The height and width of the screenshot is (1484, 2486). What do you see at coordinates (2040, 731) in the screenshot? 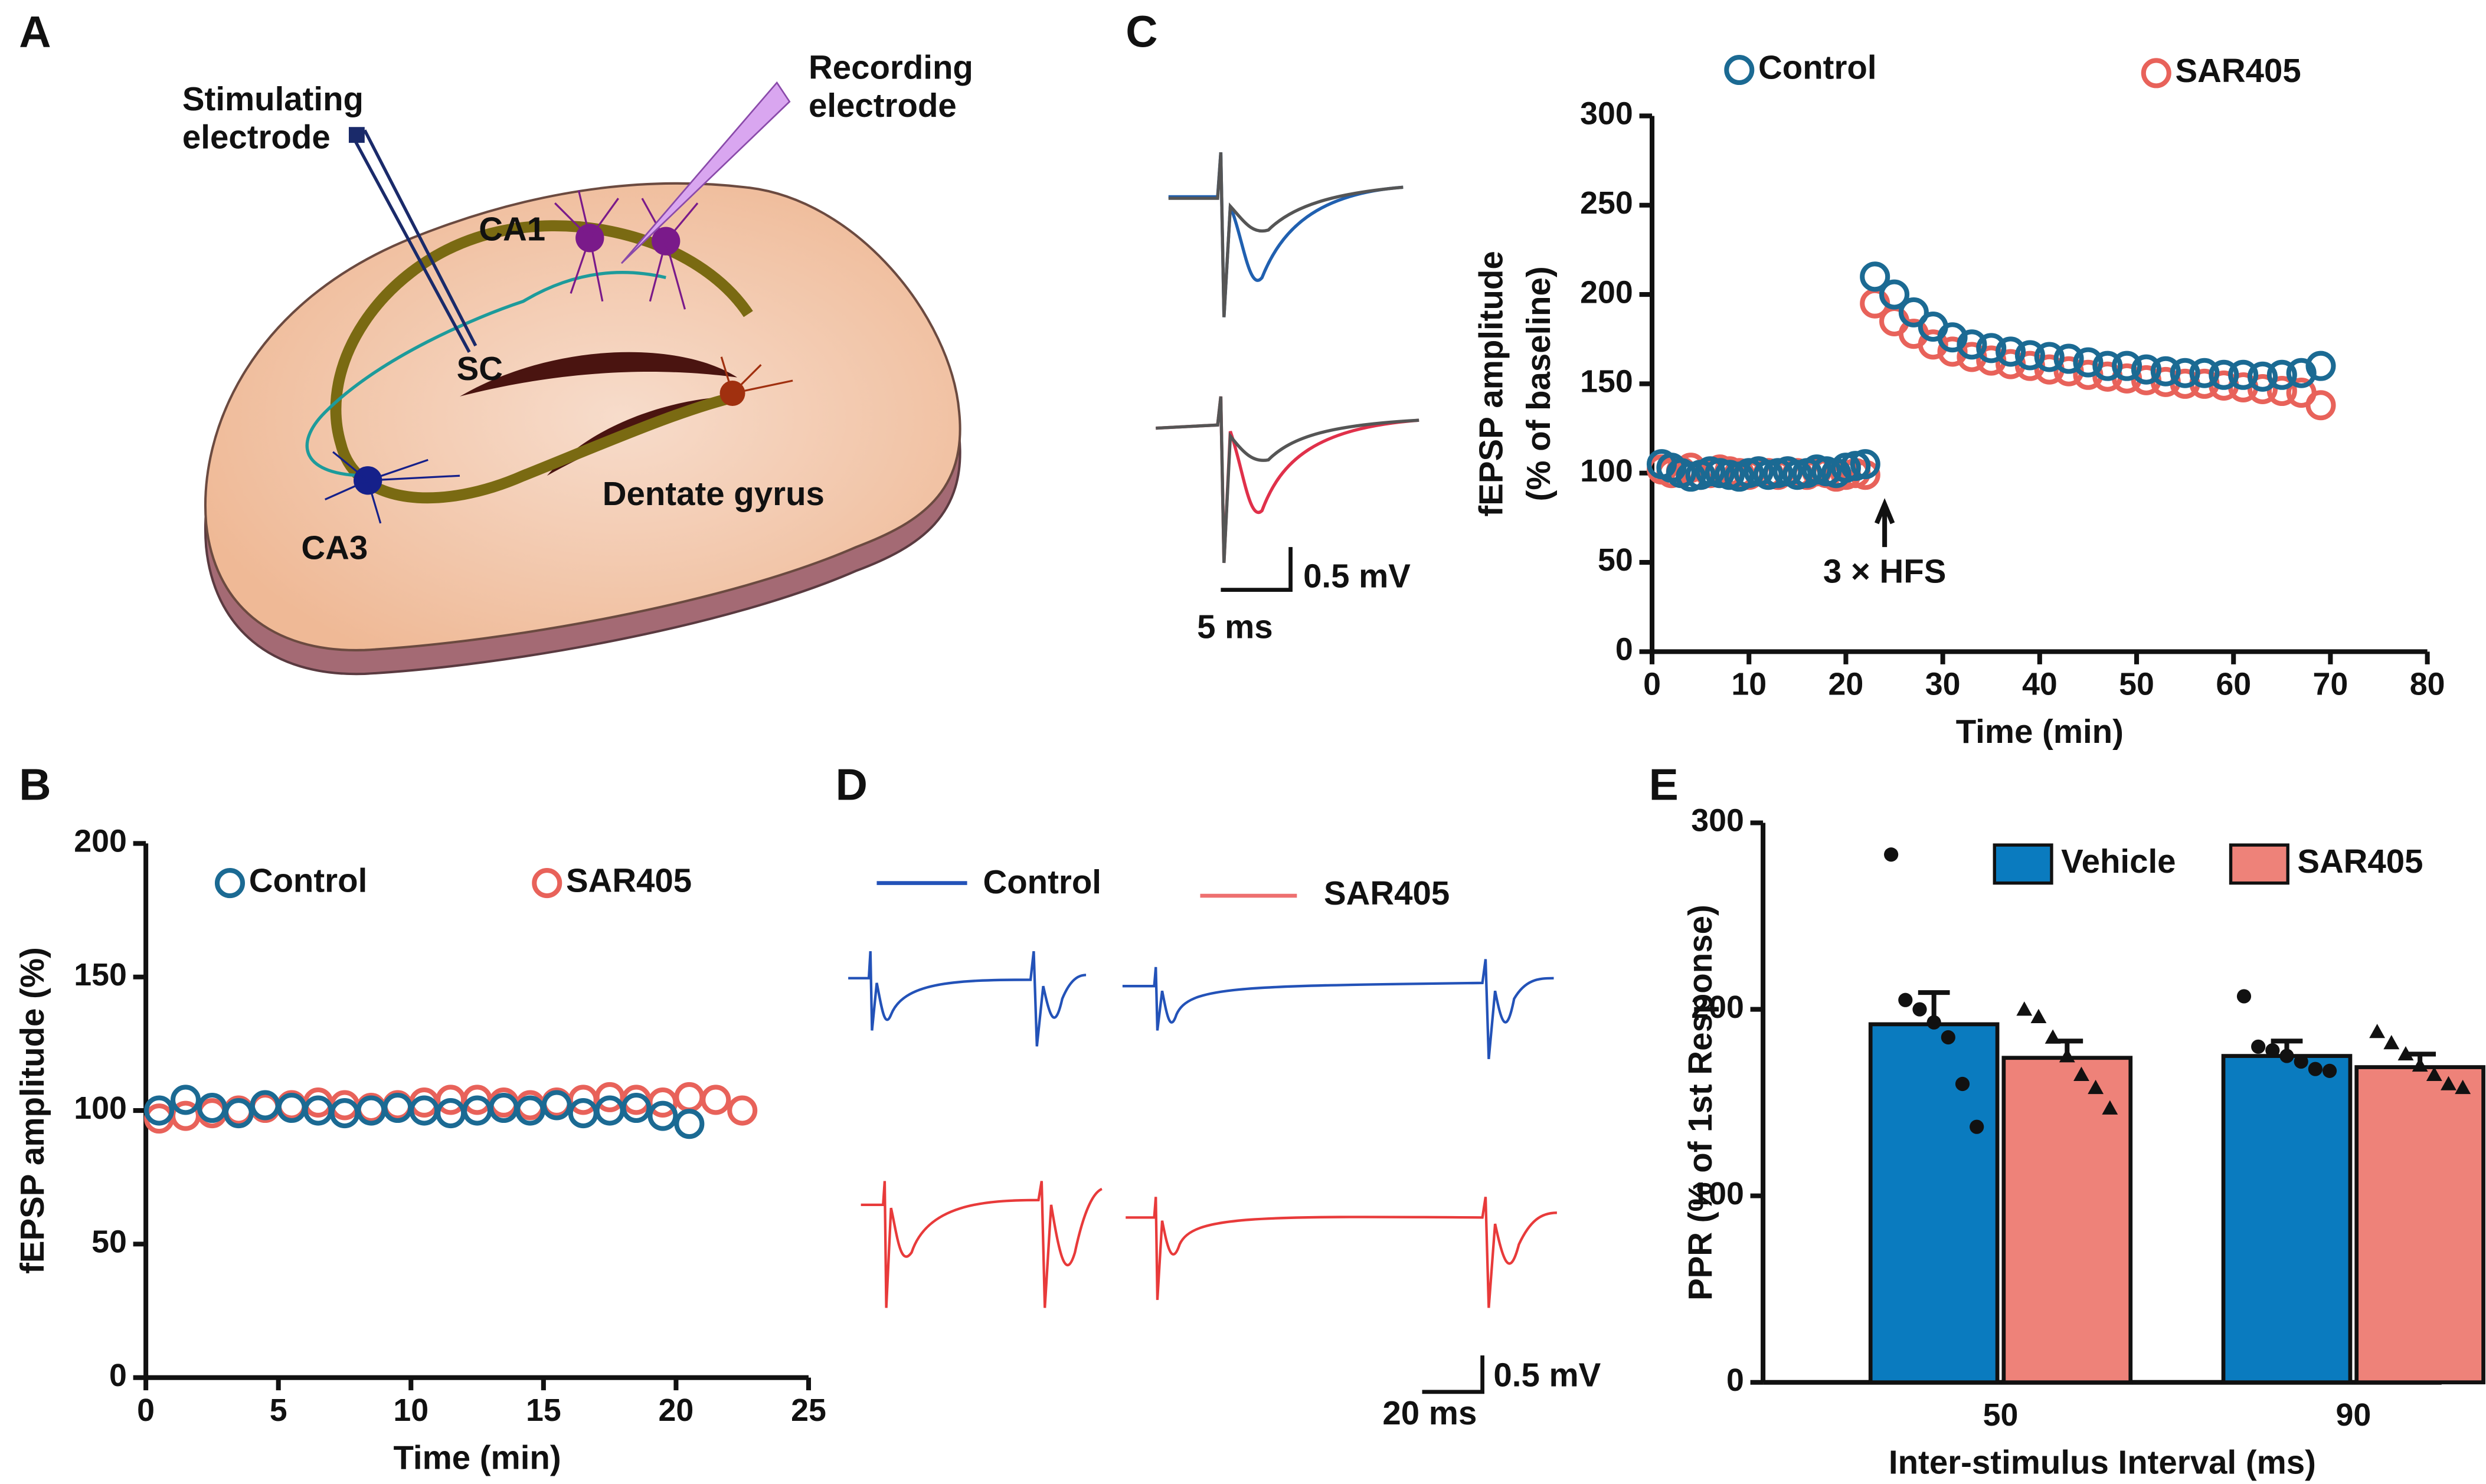
I see `x-axis-label: Time (min)` at bounding box center [2040, 731].